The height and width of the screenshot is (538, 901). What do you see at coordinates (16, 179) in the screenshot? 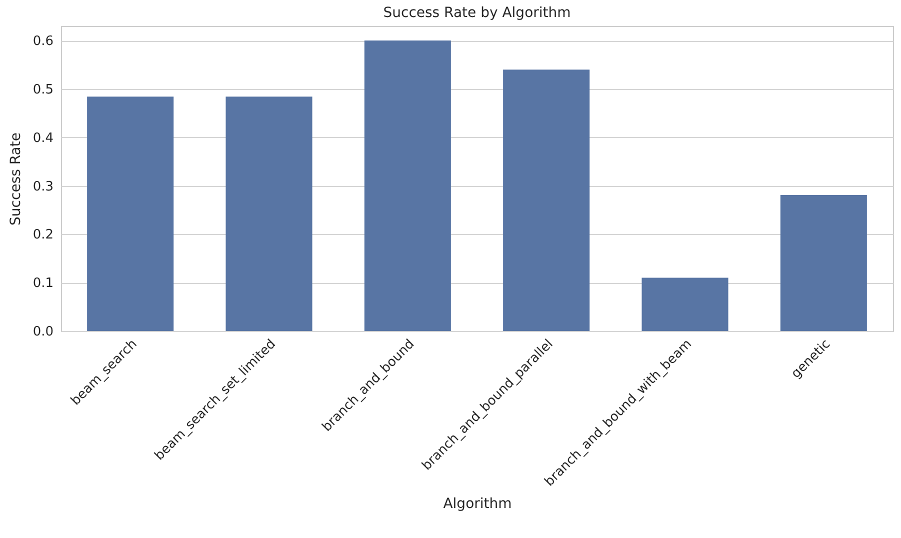
I see `y-axis-title: Success Rate` at bounding box center [16, 179].